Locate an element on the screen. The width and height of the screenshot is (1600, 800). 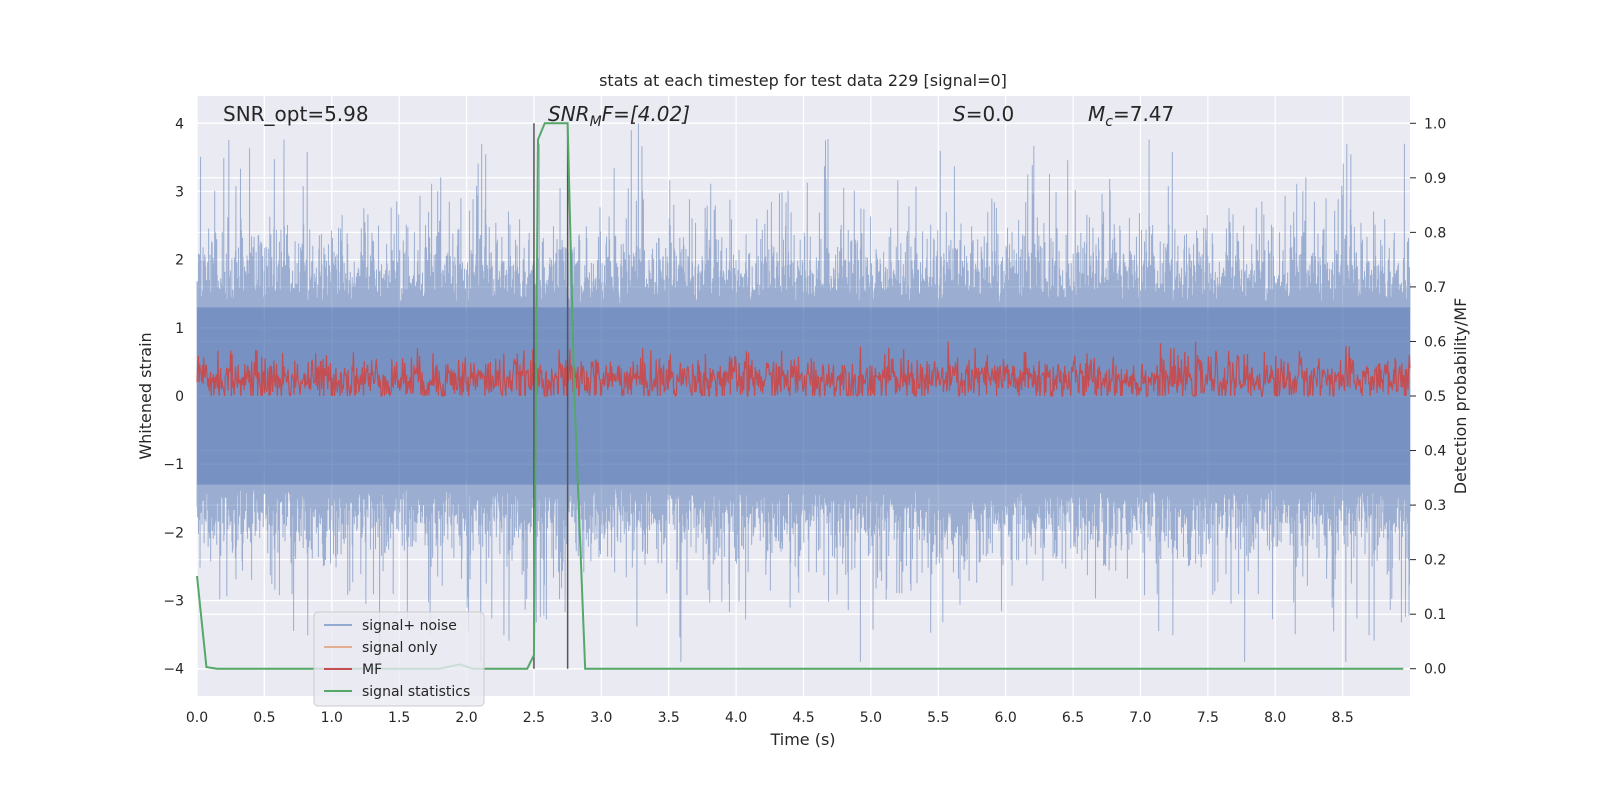
snr-mf-F: F=[4.02] is located at coordinates (646, 114).